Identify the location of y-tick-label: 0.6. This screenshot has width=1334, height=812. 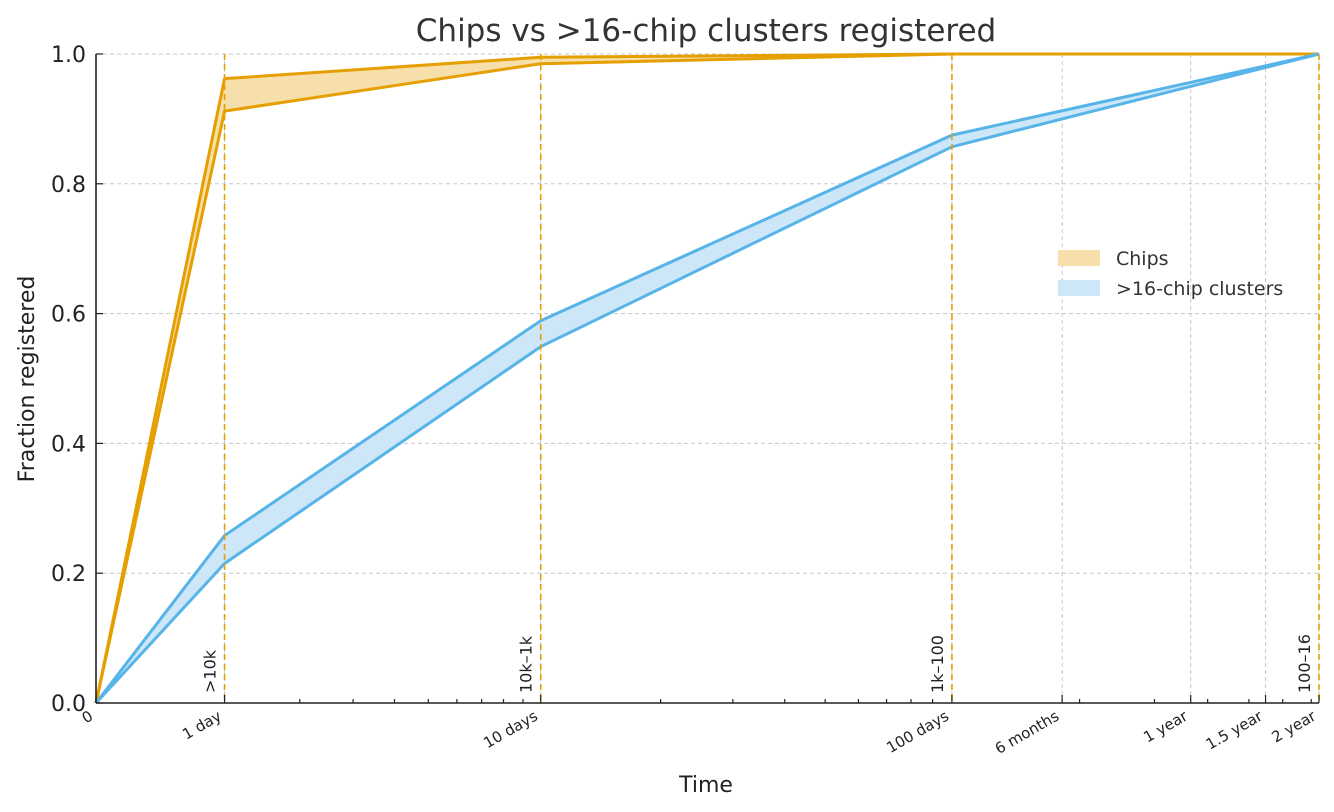
(68, 315).